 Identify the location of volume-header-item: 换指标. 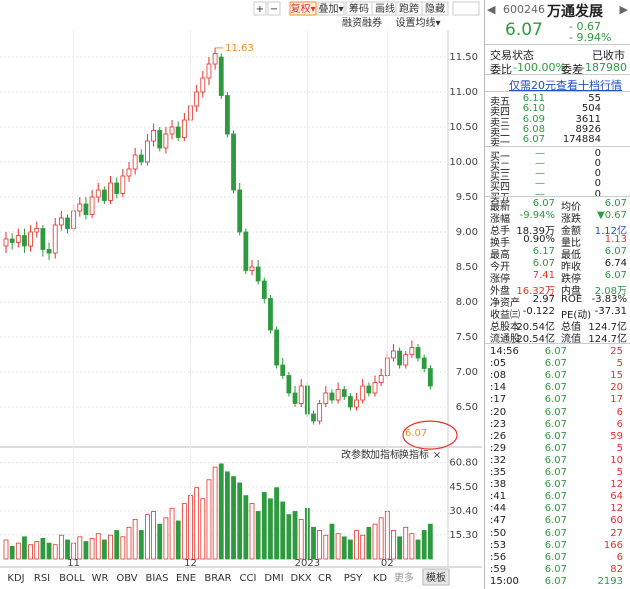
(414, 454).